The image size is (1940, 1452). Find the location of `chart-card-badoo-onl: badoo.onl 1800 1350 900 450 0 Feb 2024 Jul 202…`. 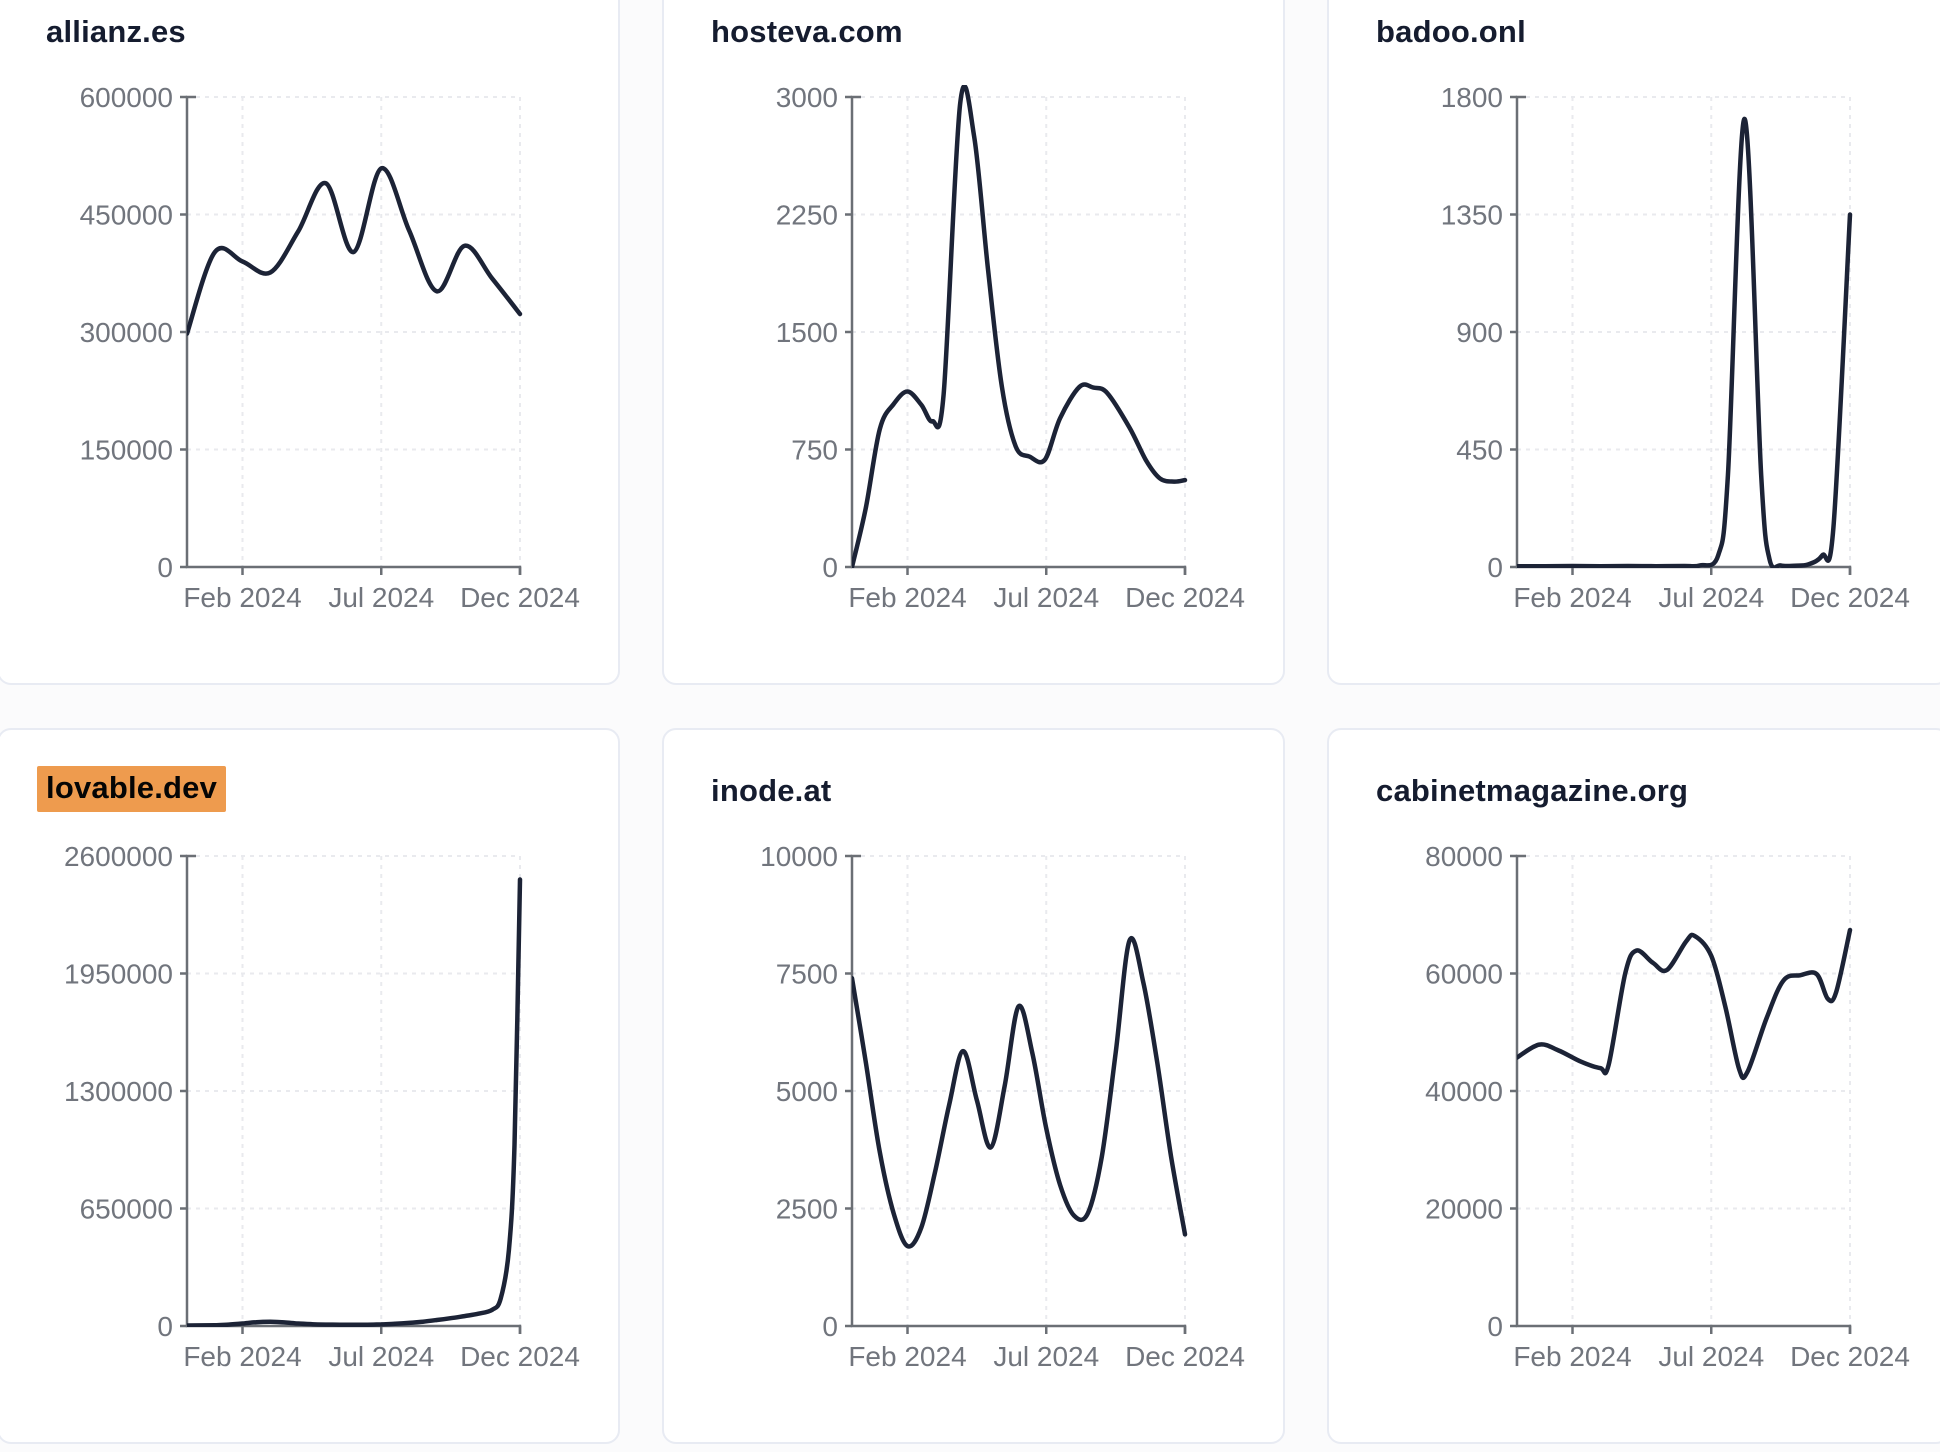

chart-card-badoo-onl: badoo.onl 1800 1350 900 450 0 Feb 2024 Jul 202… is located at coordinates (1633, 342).